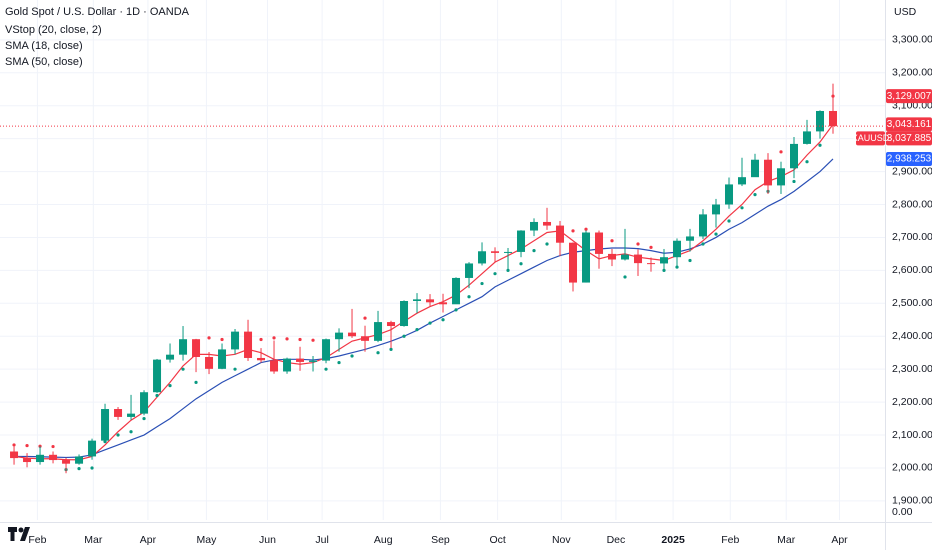 The image size is (932, 550). What do you see at coordinates (440, 540) in the screenshot?
I see `x-tick-label: Sep` at bounding box center [440, 540].